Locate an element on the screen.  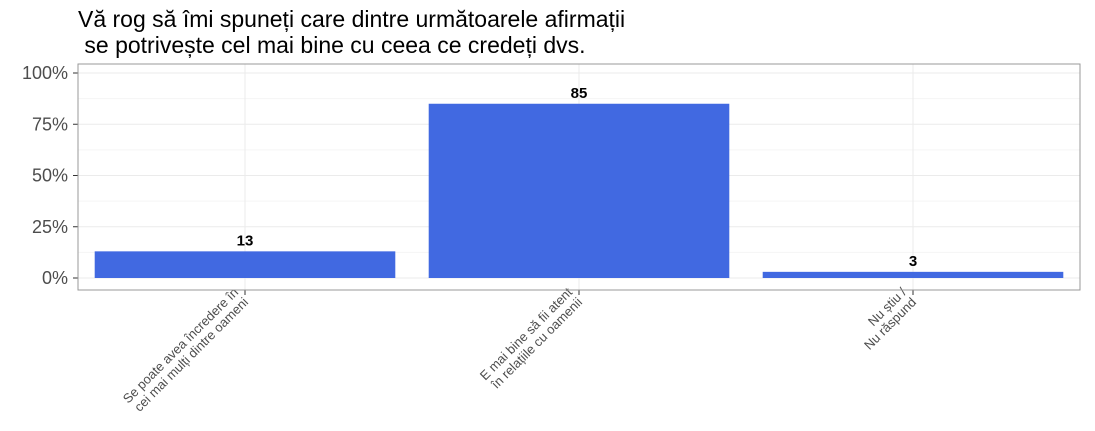
x-tick-label: Nu știu /Nu răspund is located at coordinates (885, 318).